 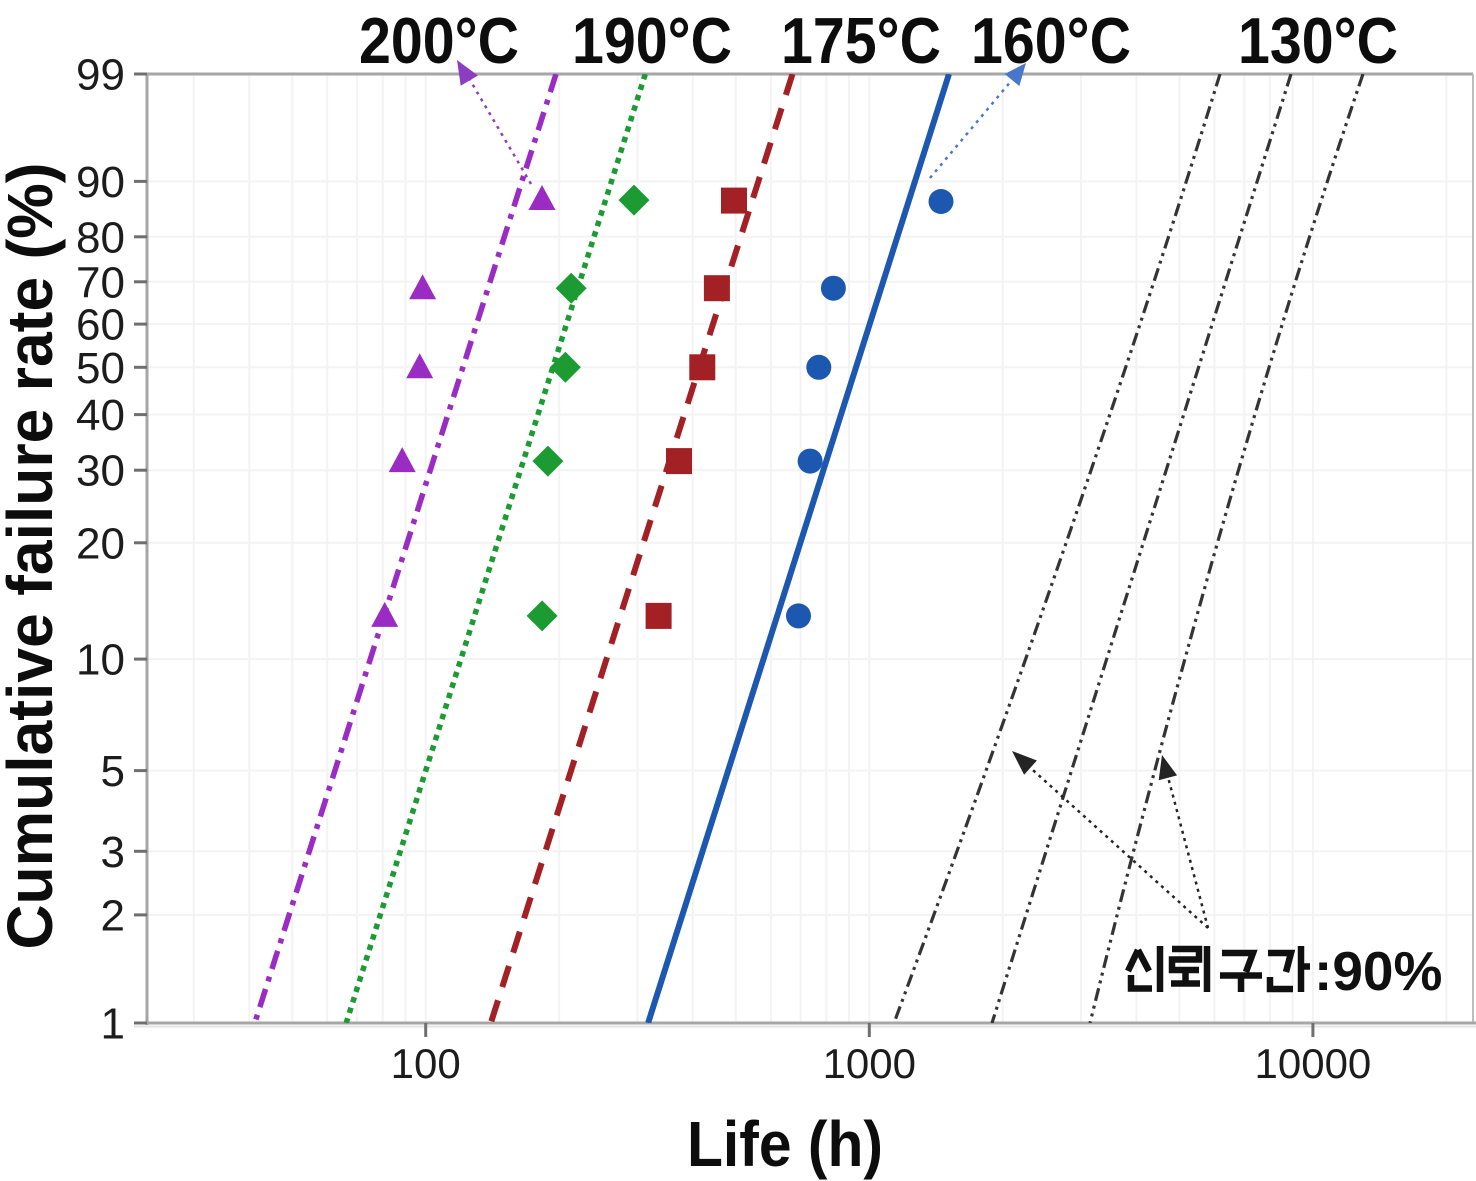 I want to click on svg-text: Cumulative failure rate (%), so click(x=33, y=556).